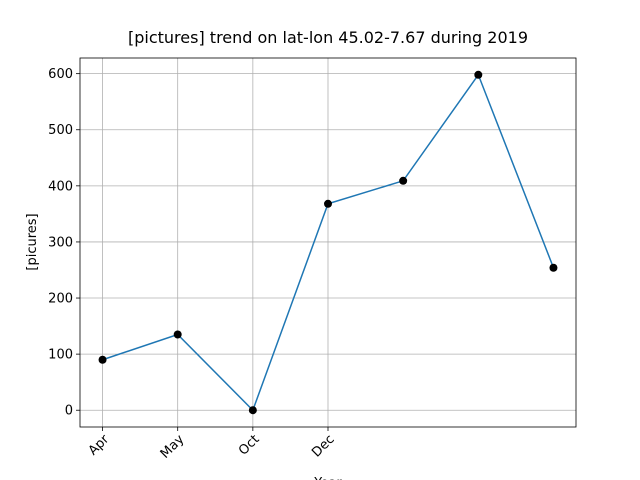 The width and height of the screenshot is (640, 480). I want to click on x-tick-label: Dec, so click(323, 446).